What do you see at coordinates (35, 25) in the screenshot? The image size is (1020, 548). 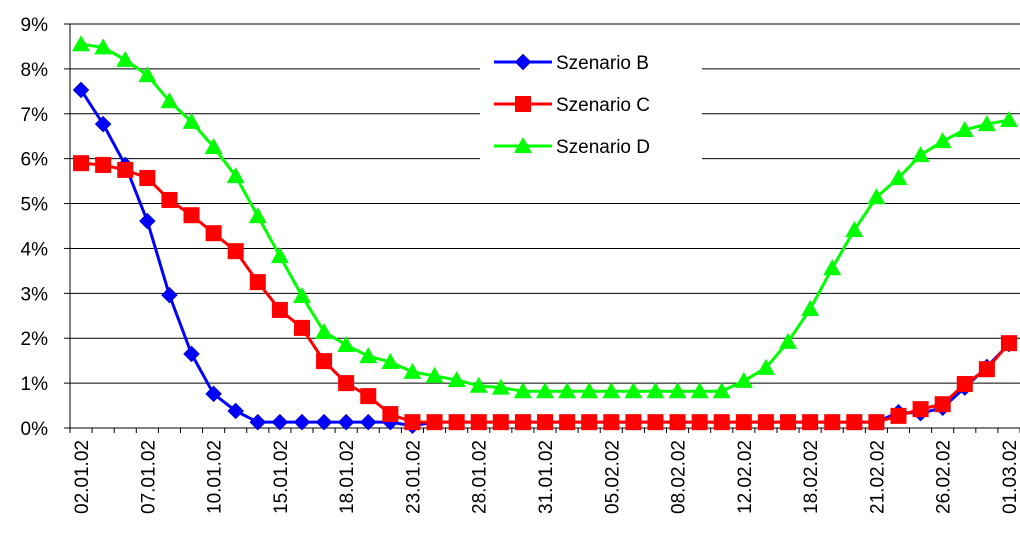 I see `y-tick-label: 9%` at bounding box center [35, 25].